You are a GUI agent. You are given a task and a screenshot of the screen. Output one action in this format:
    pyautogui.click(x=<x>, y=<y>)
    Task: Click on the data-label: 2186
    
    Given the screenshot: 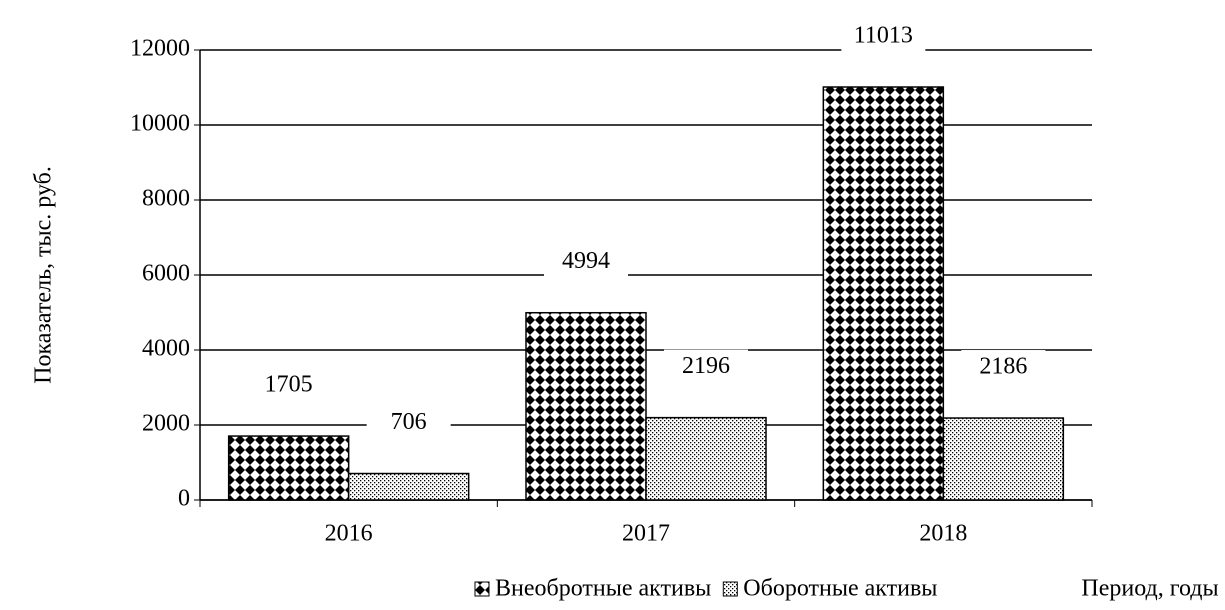 What is the action you would take?
    pyautogui.click(x=1003, y=367)
    